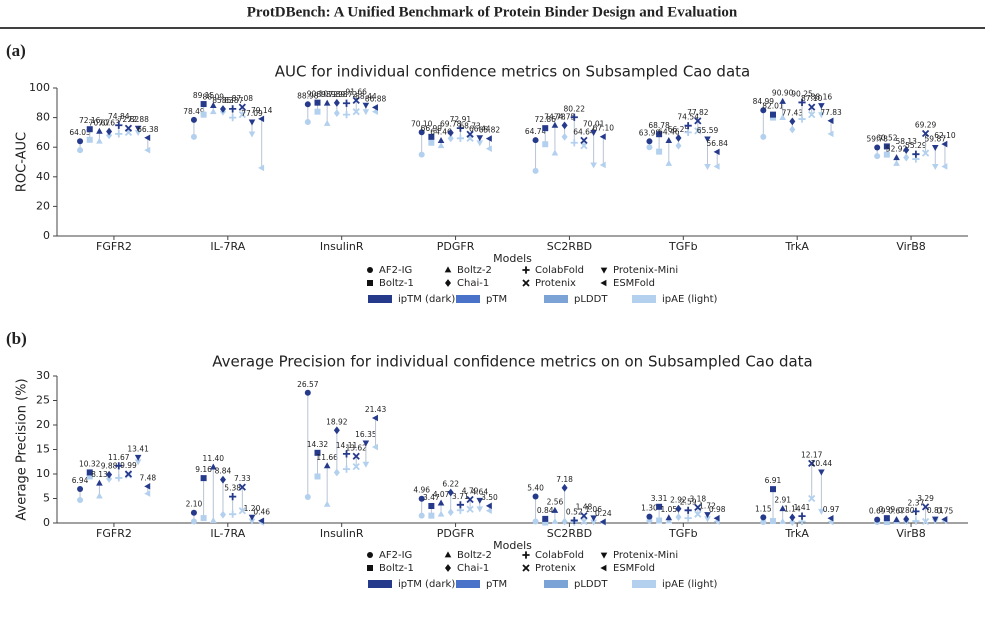 Image resolution: width=985 pixels, height=620 pixels. I want to click on value-label: 3.29, so click(925, 498).